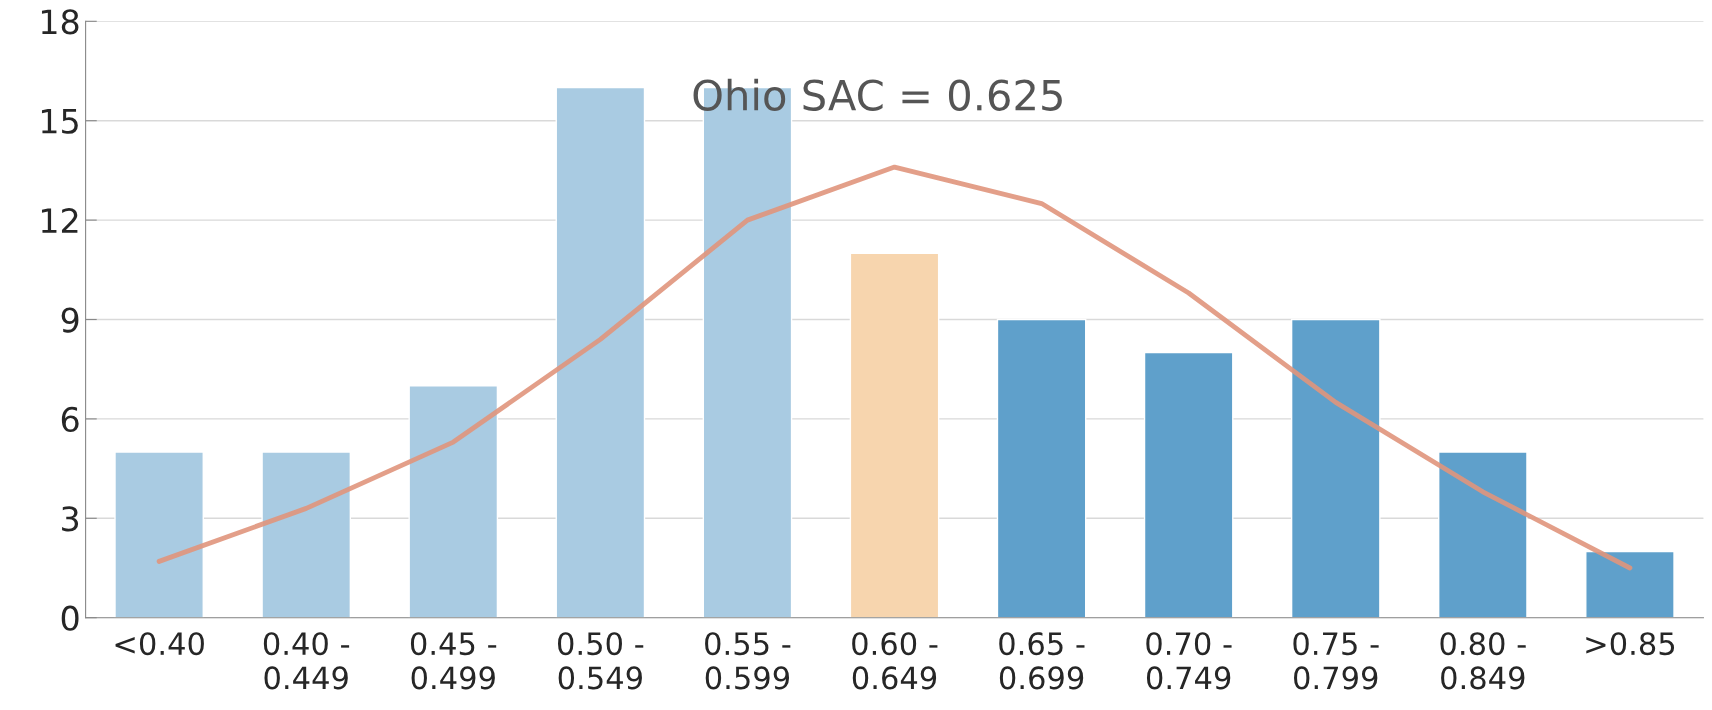 This screenshot has width=1712, height=710. What do you see at coordinates (59, 220) in the screenshot?
I see `y-tick-label: 12` at bounding box center [59, 220].